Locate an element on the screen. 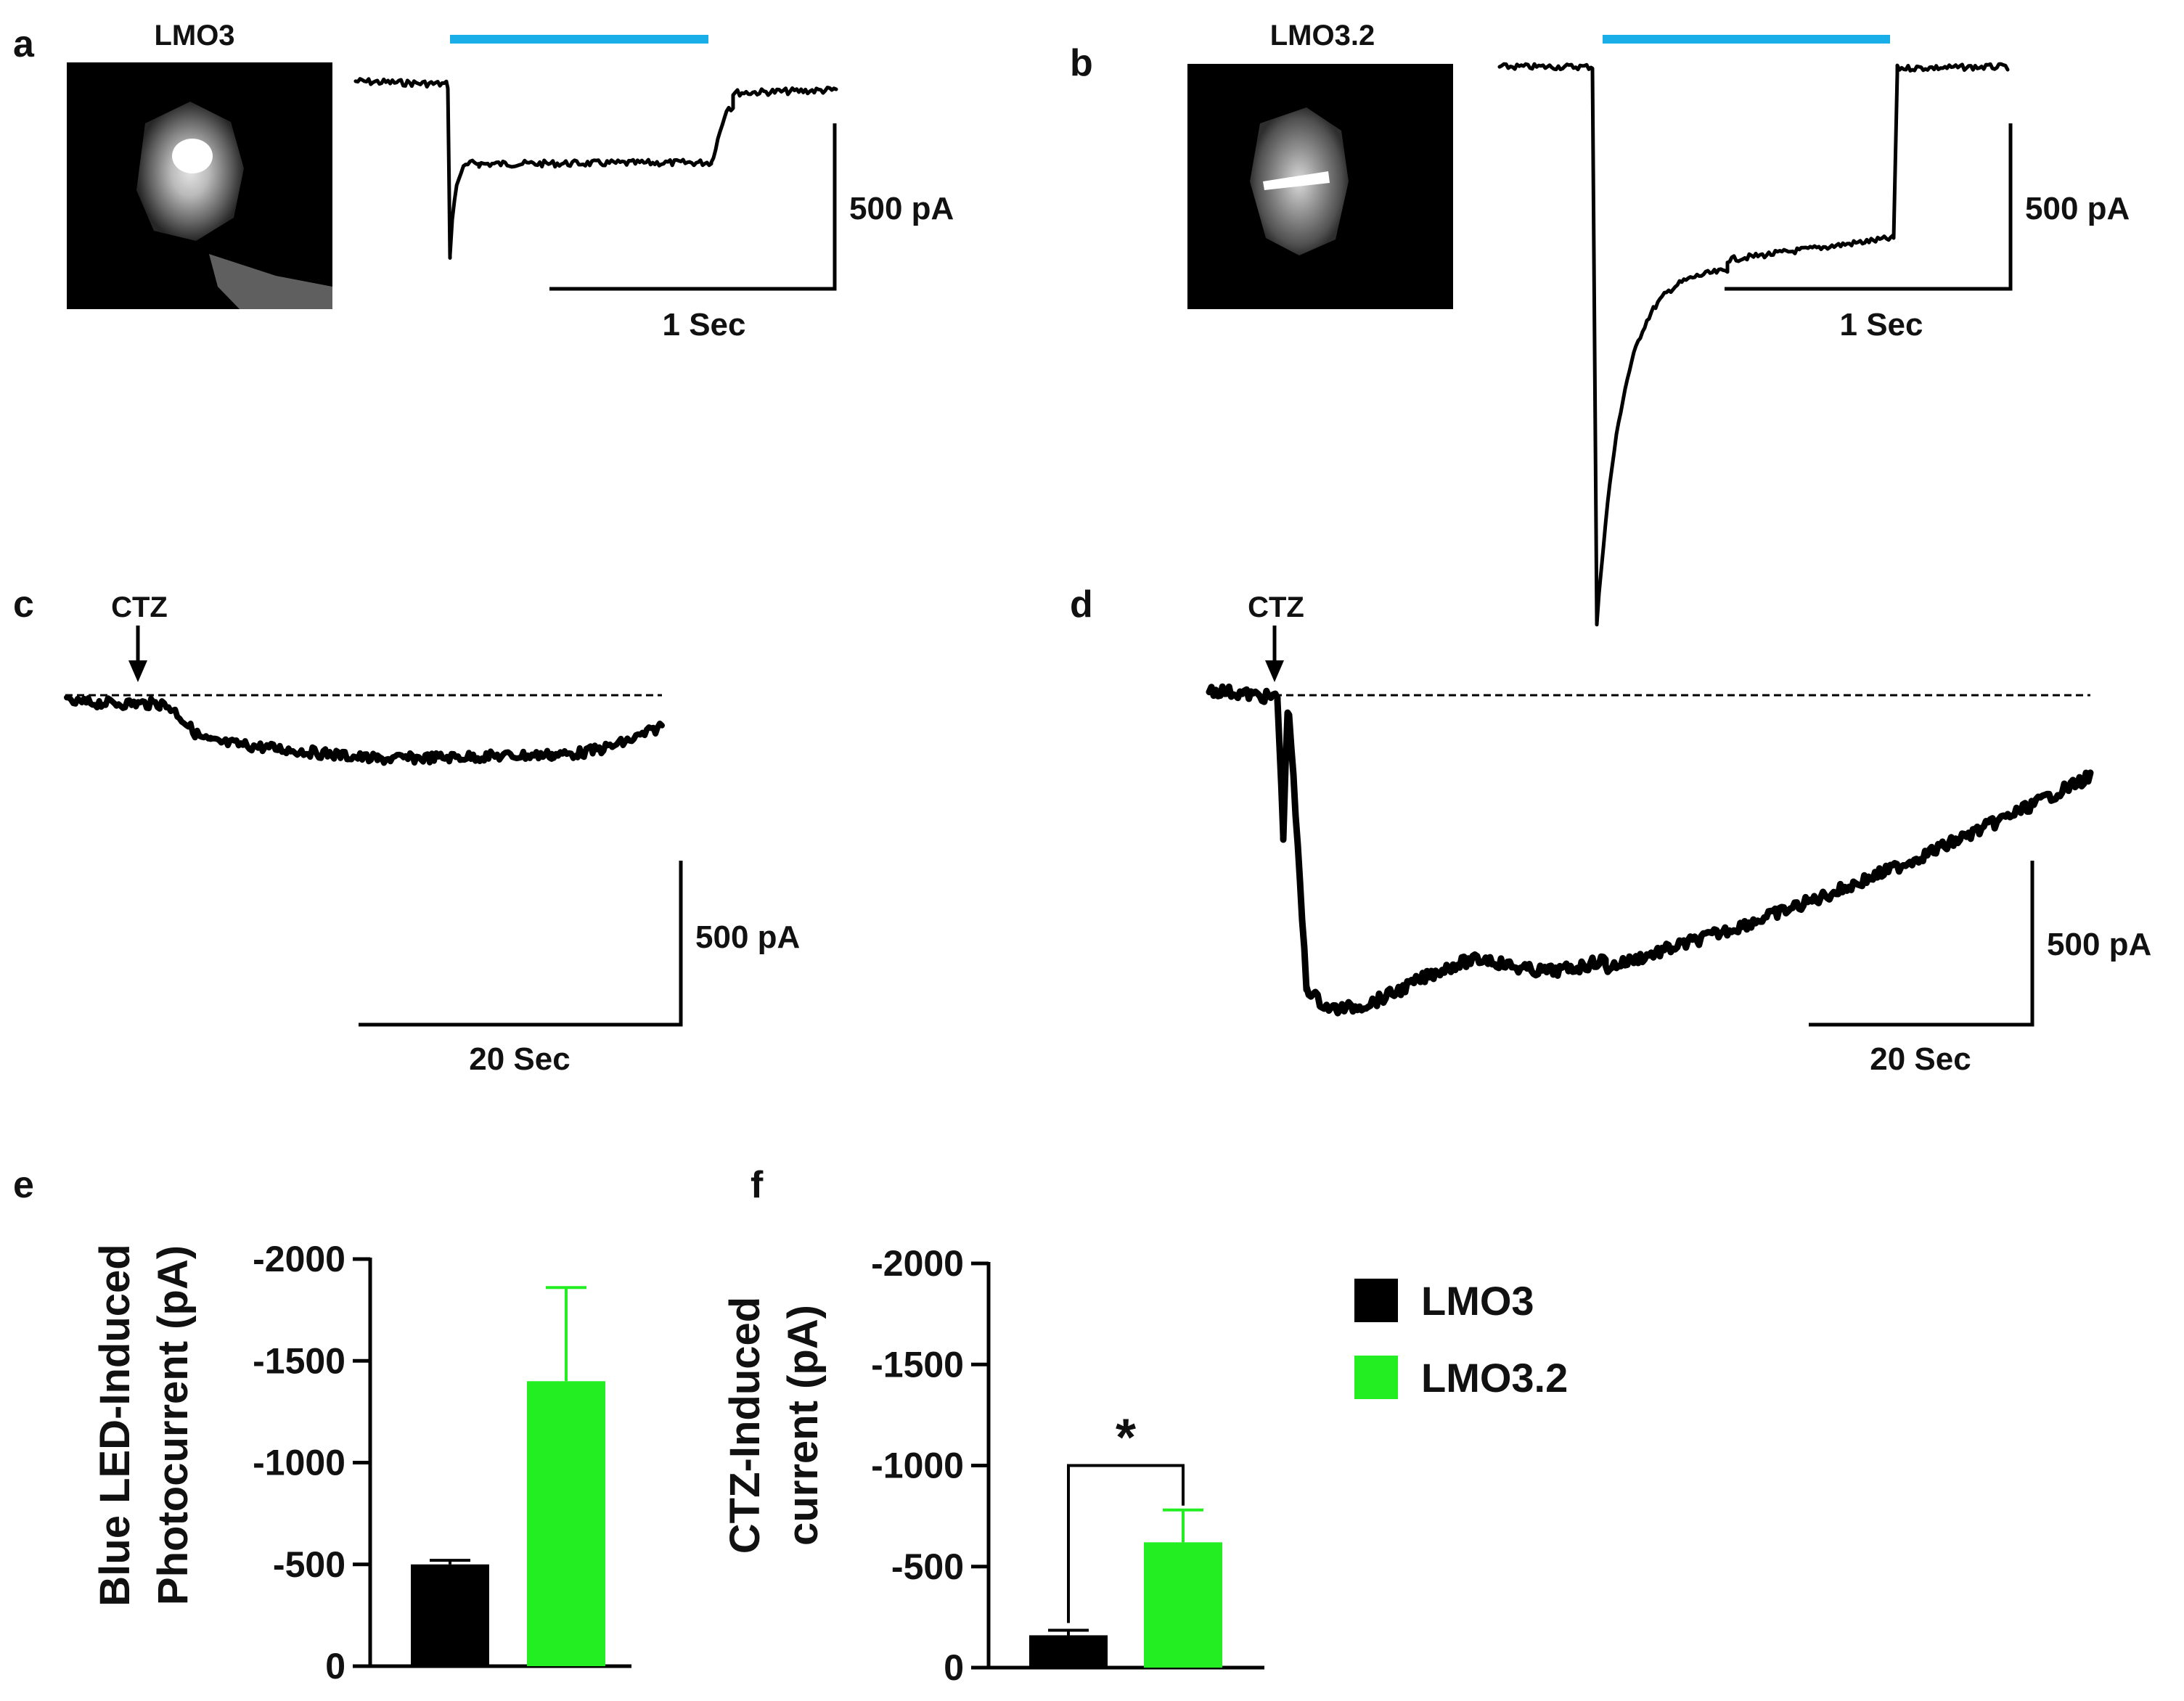  legend: LMO3 LMO3.2 is located at coordinates (1461, 1339).